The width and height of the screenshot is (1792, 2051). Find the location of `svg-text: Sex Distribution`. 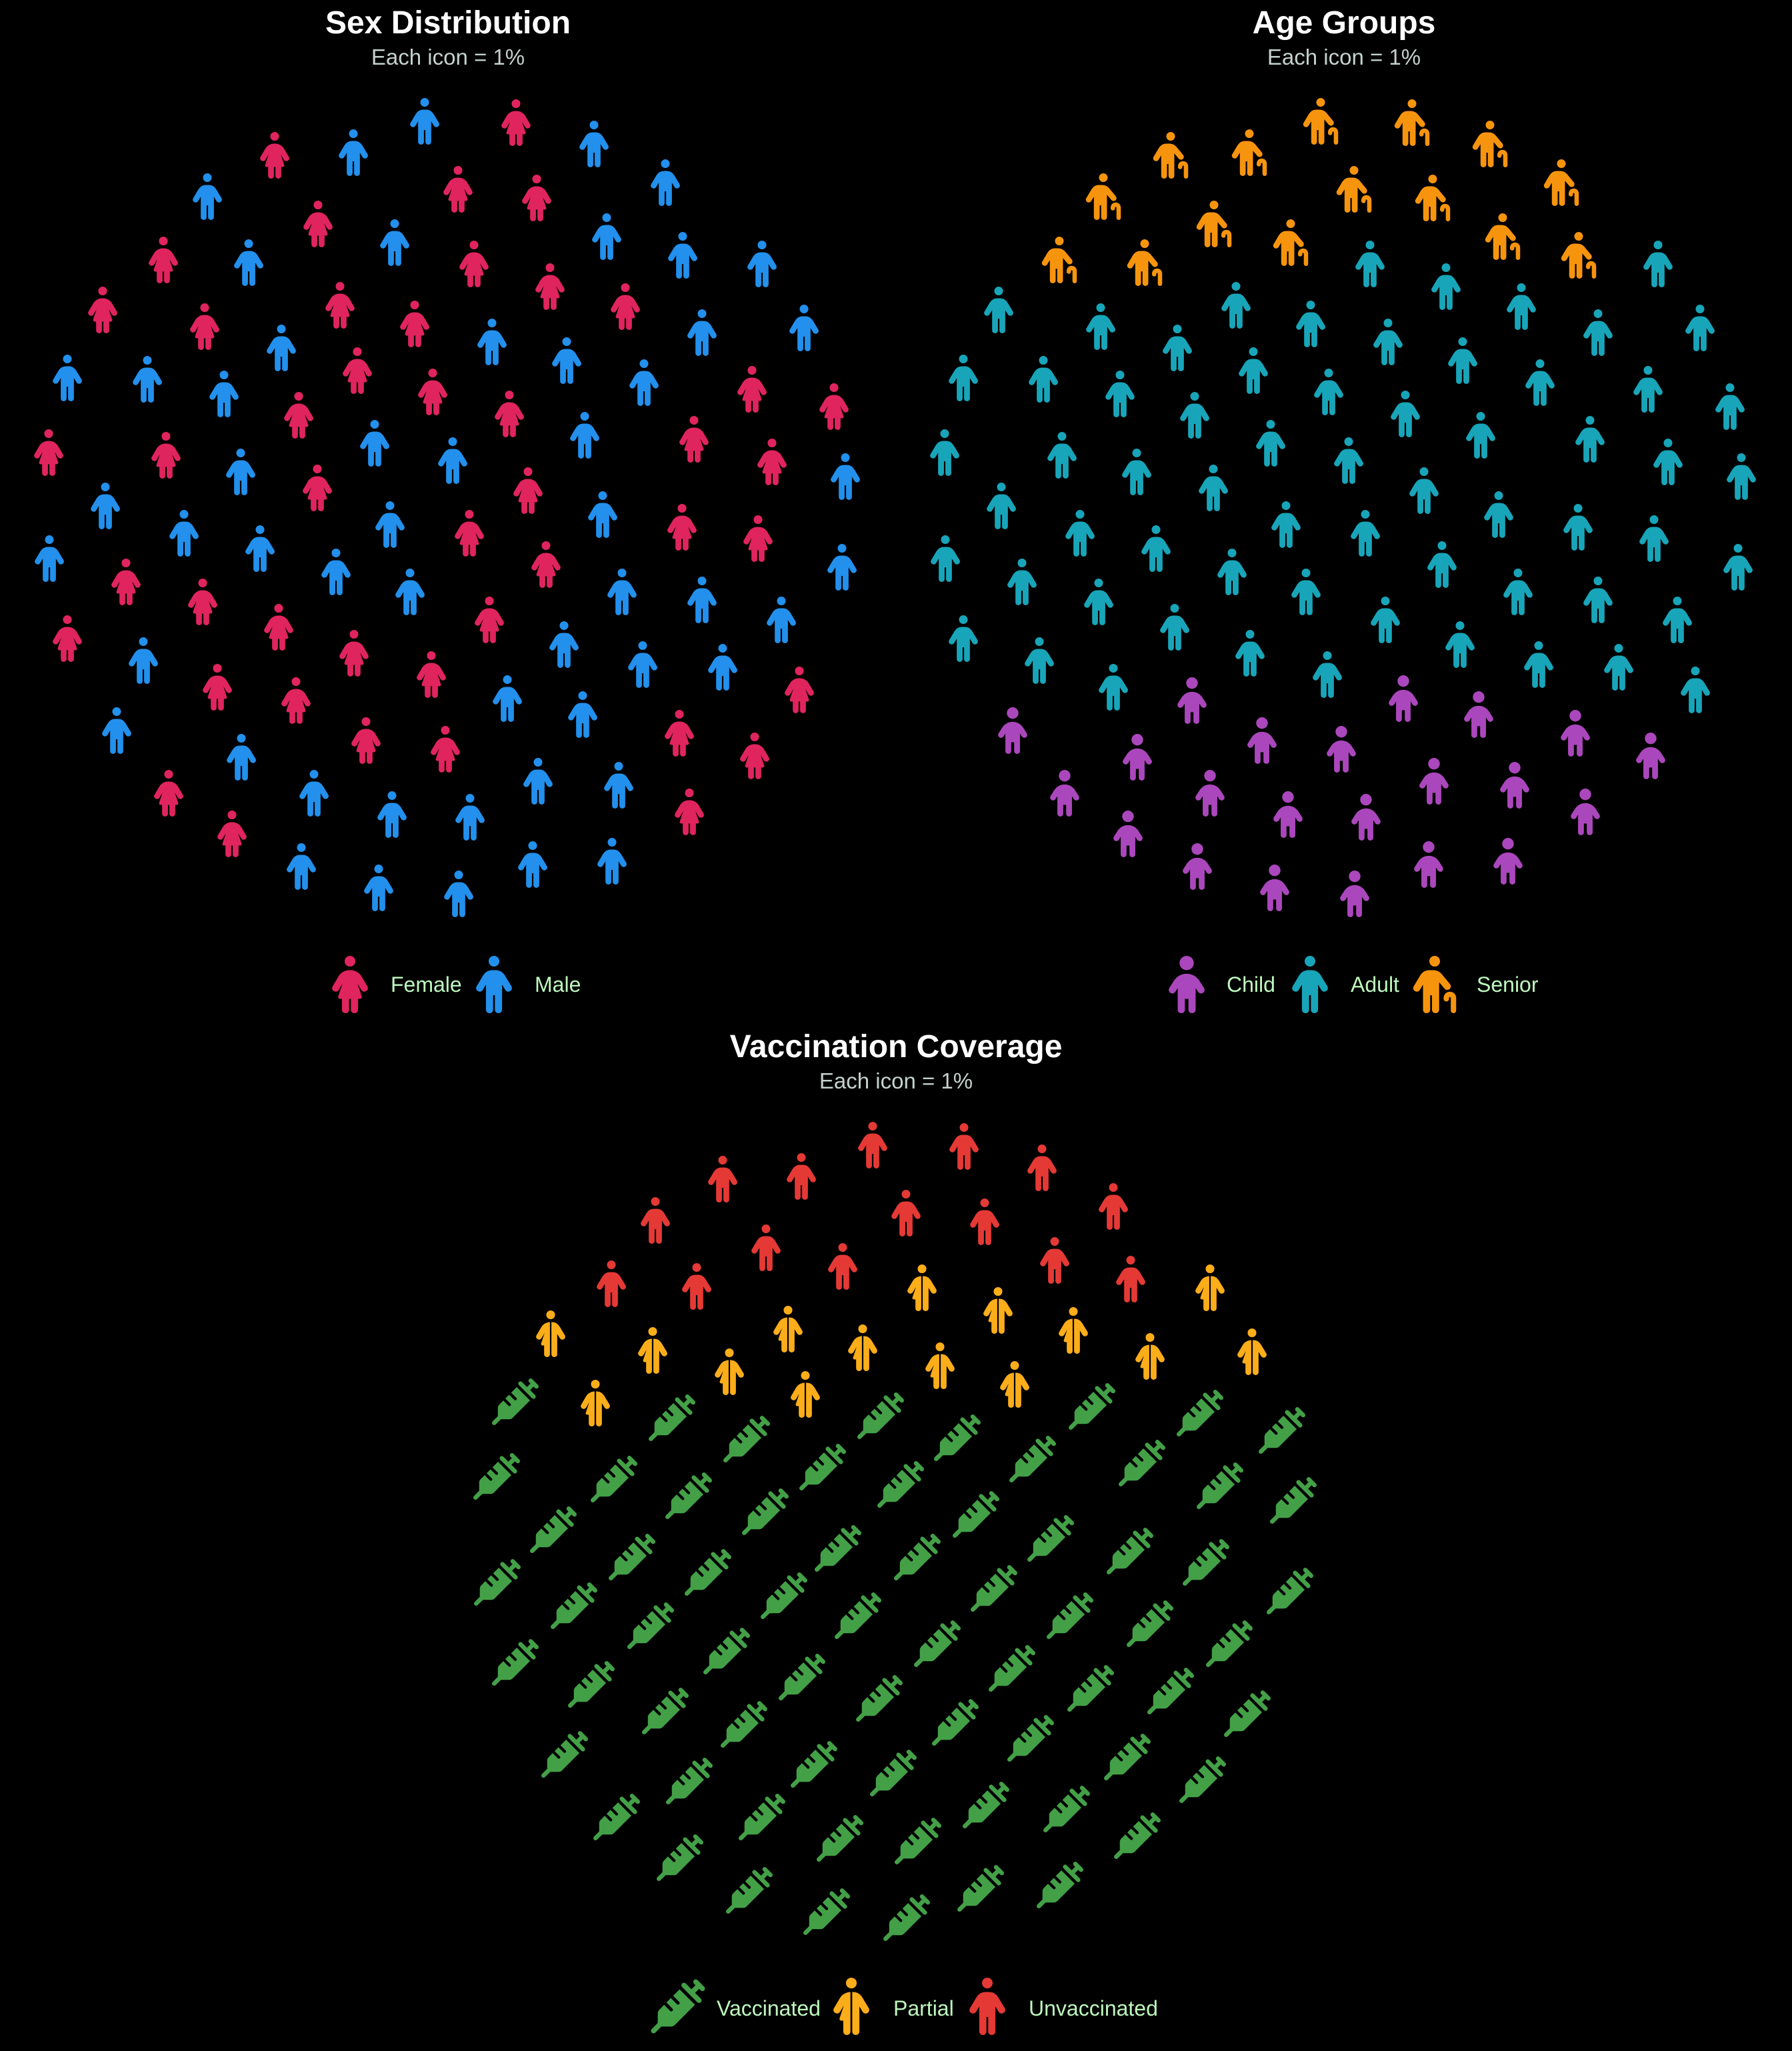

svg-text: Sex Distribution is located at coordinates (448, 23).